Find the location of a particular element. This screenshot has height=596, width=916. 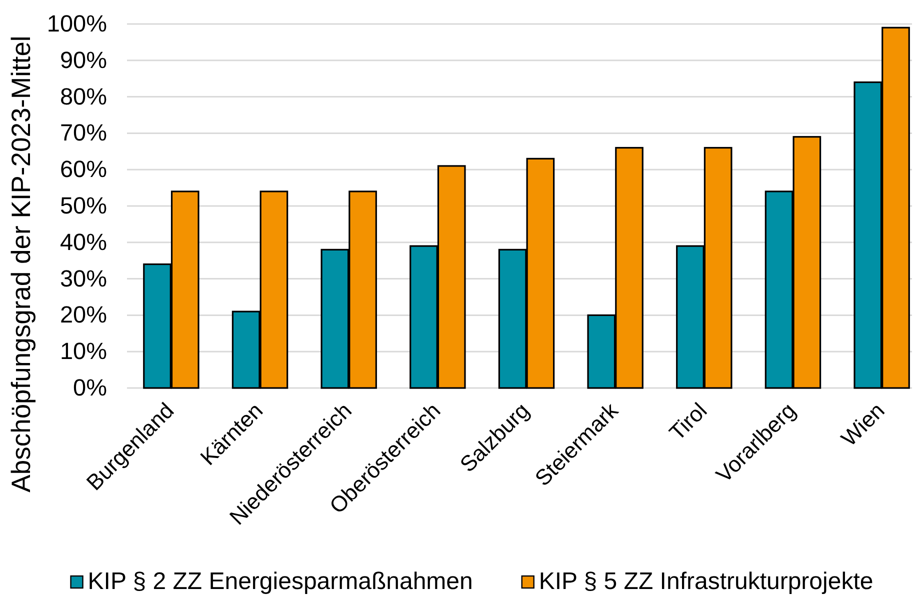

y-tick-label: 80% is located at coordinates (84, 96).